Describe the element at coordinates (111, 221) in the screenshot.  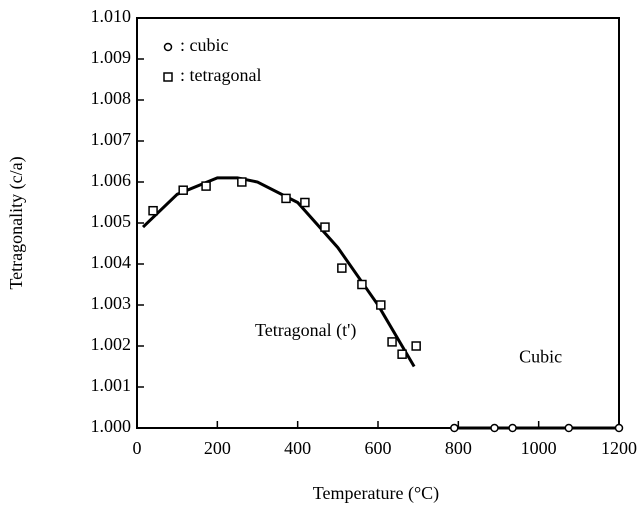
I see `y-tick-label: 1.005` at that location.